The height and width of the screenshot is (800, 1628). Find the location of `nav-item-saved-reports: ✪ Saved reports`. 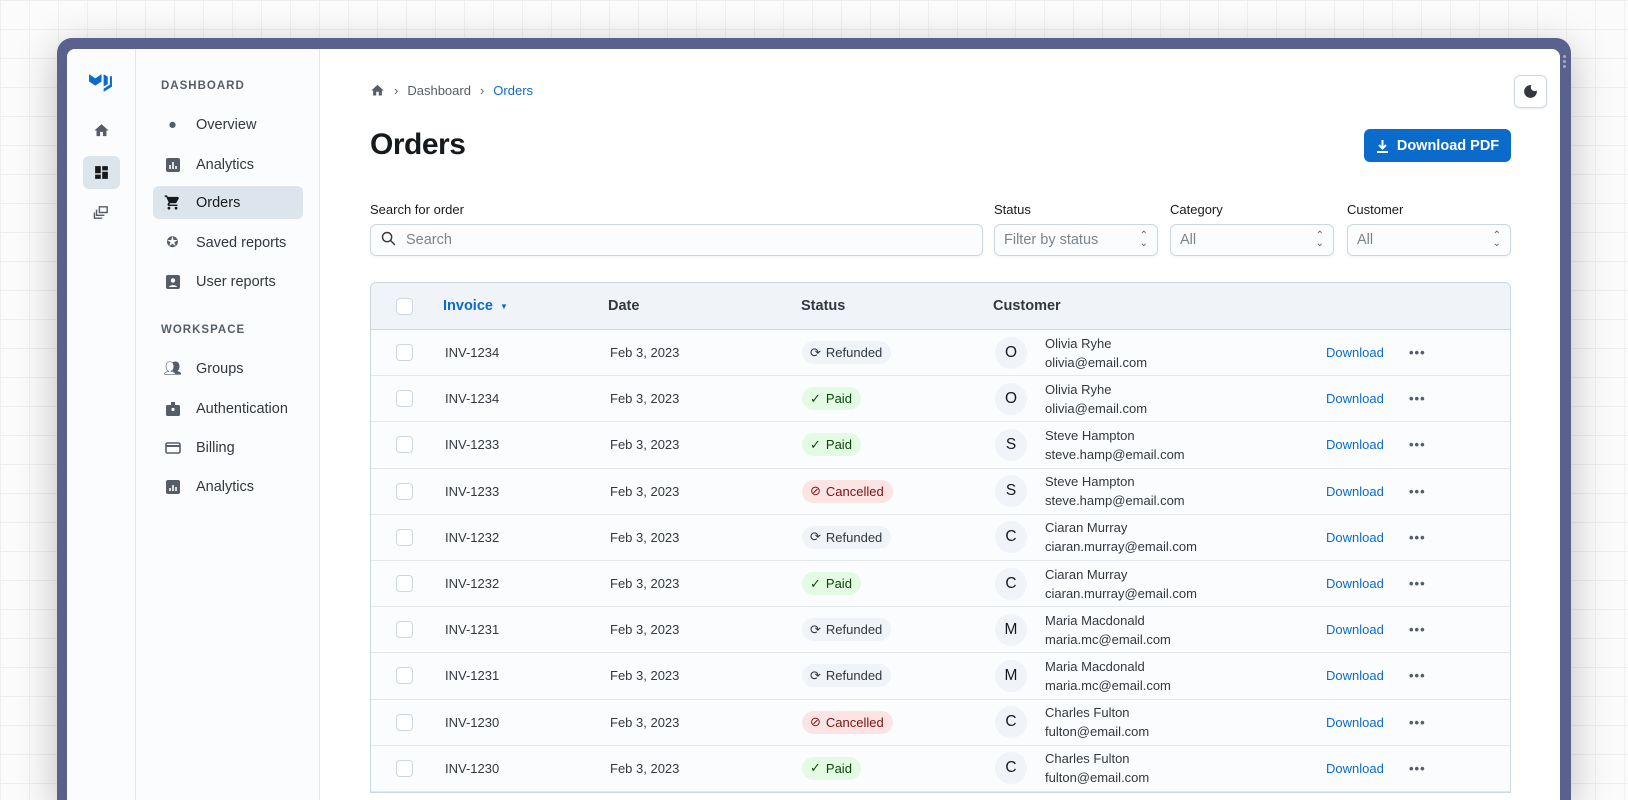

nav-item-saved-reports: ✪ Saved reports is located at coordinates (228, 242).